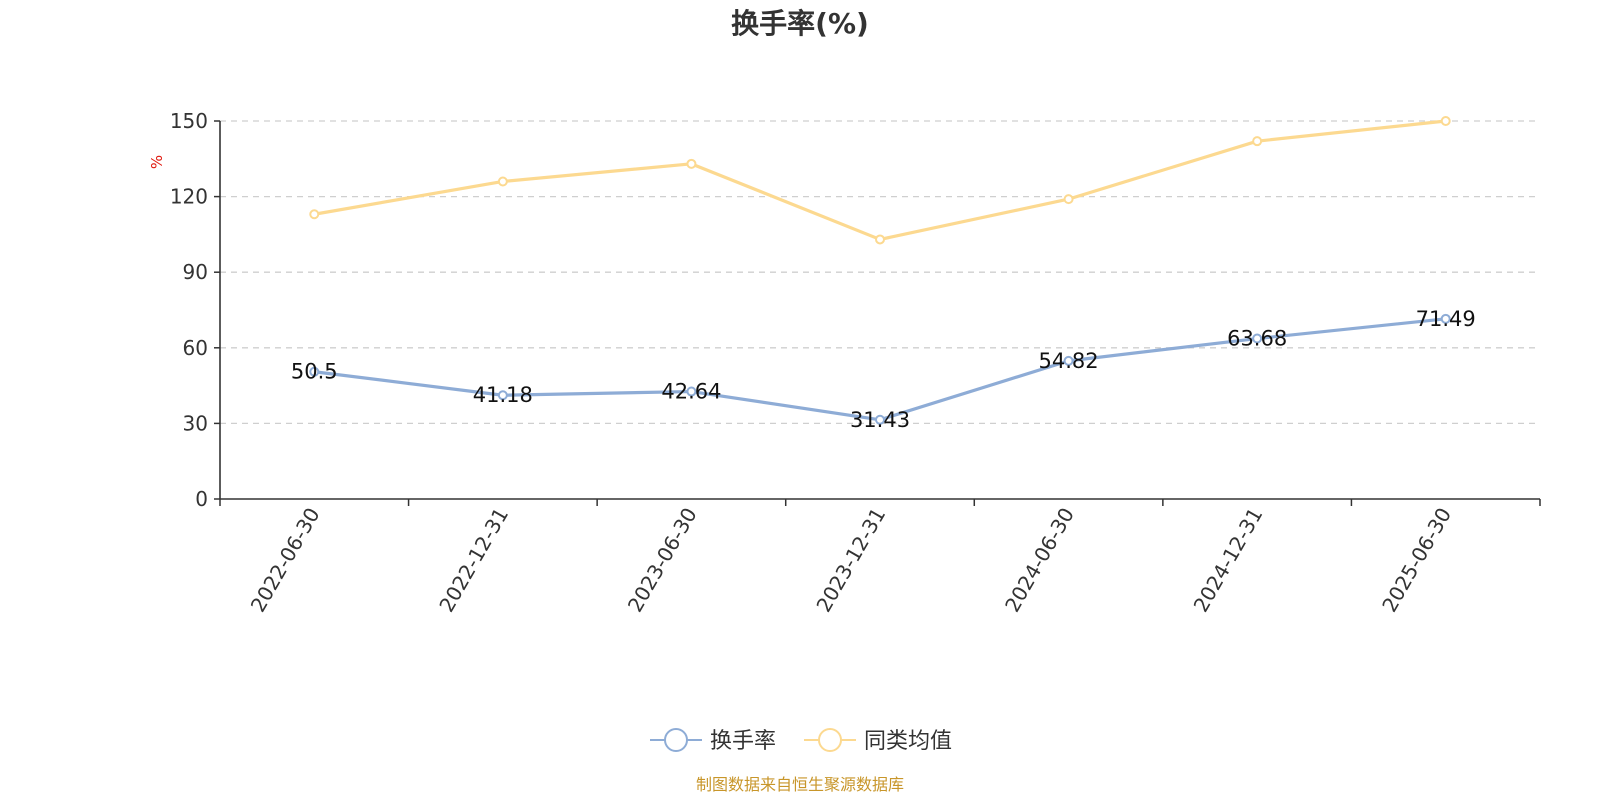 Image resolution: width=1600 pixels, height=800 pixels. I want to click on legend-label-0: 换手率, so click(743, 741).